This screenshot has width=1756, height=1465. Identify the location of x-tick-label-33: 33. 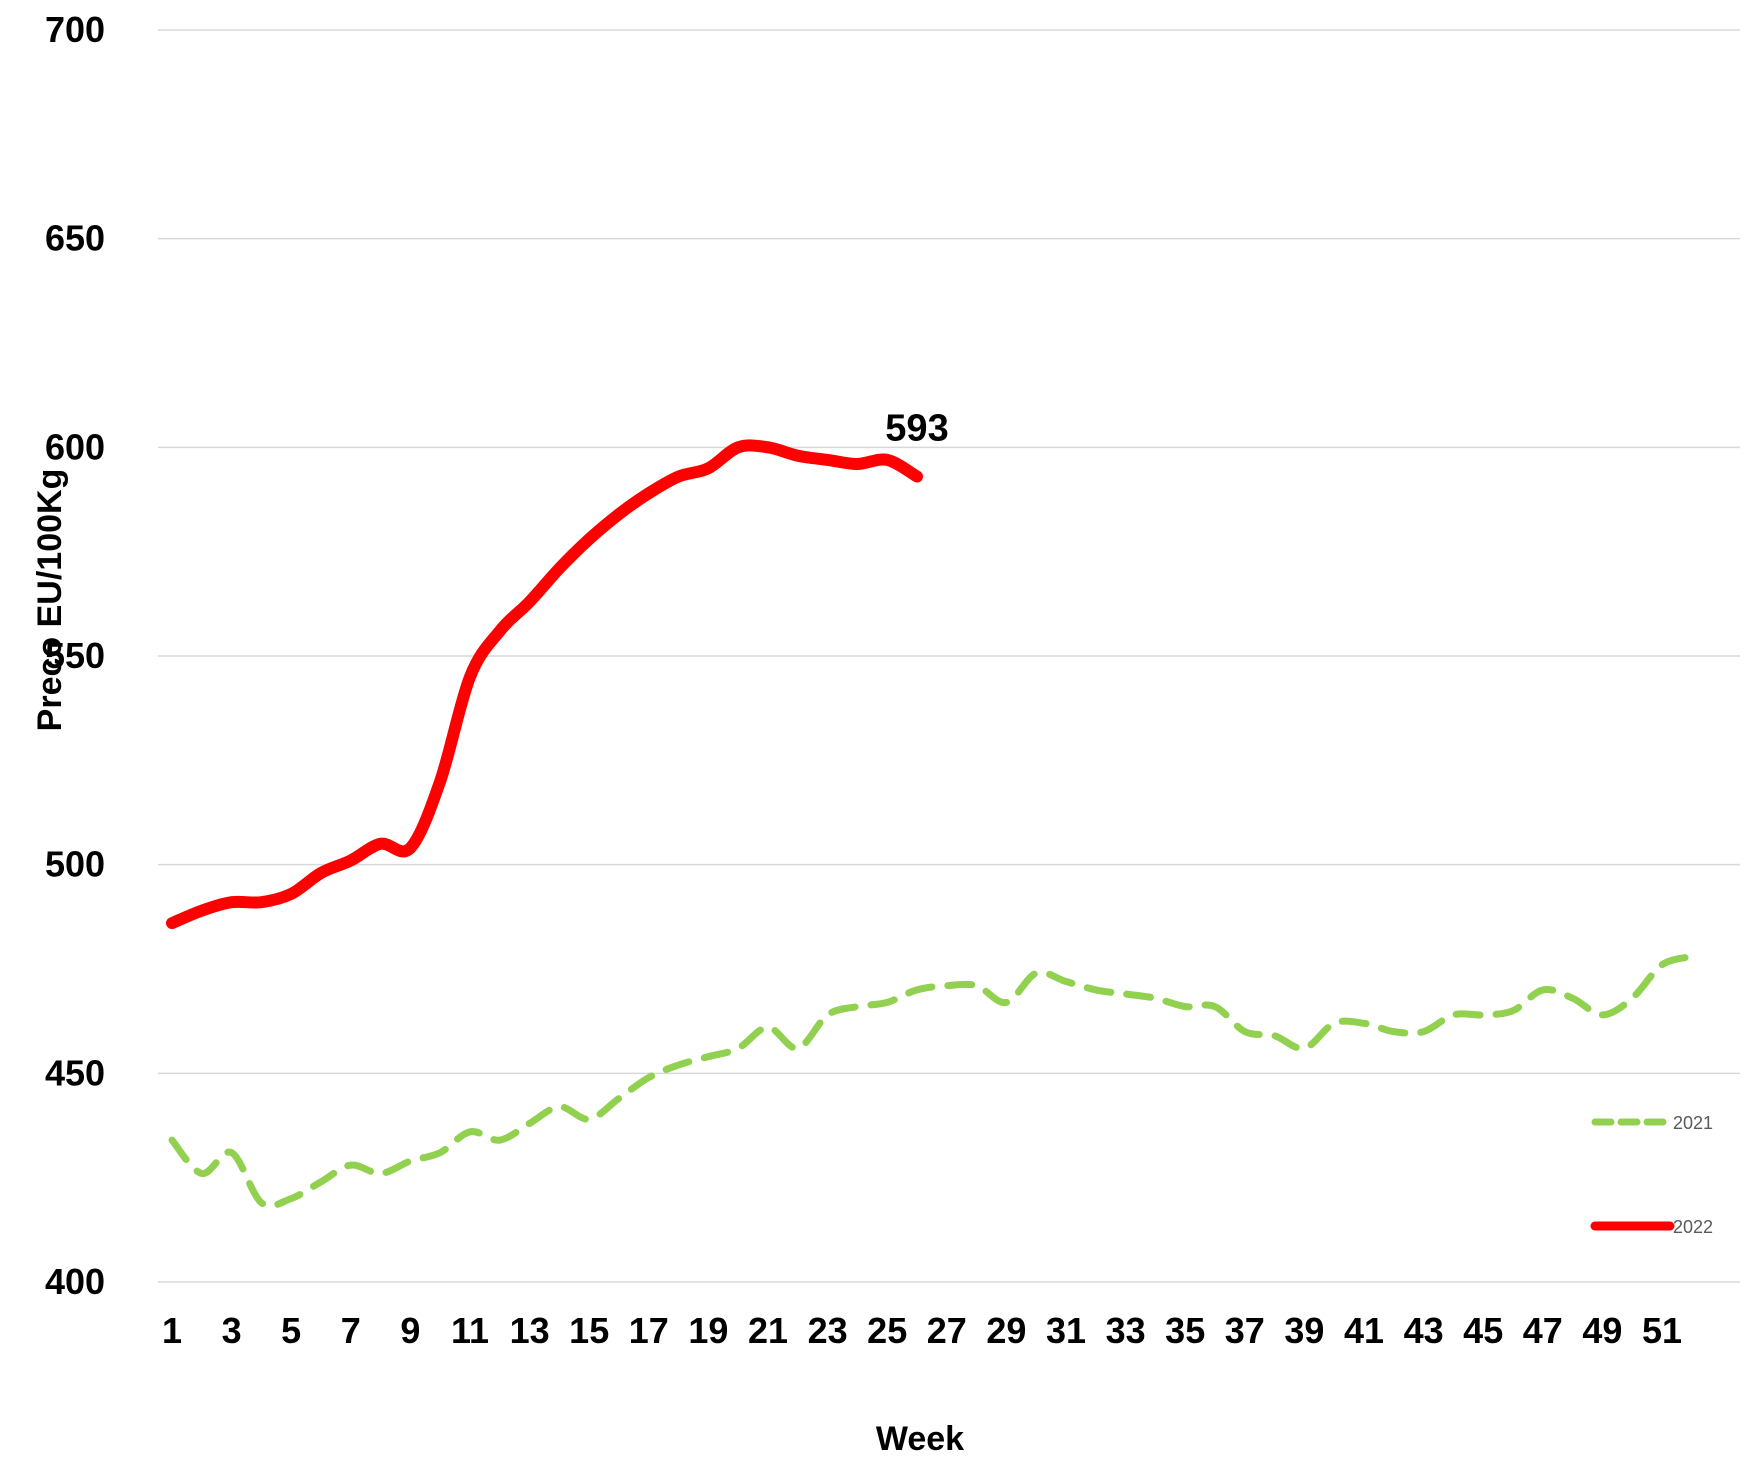
(1126, 1330).